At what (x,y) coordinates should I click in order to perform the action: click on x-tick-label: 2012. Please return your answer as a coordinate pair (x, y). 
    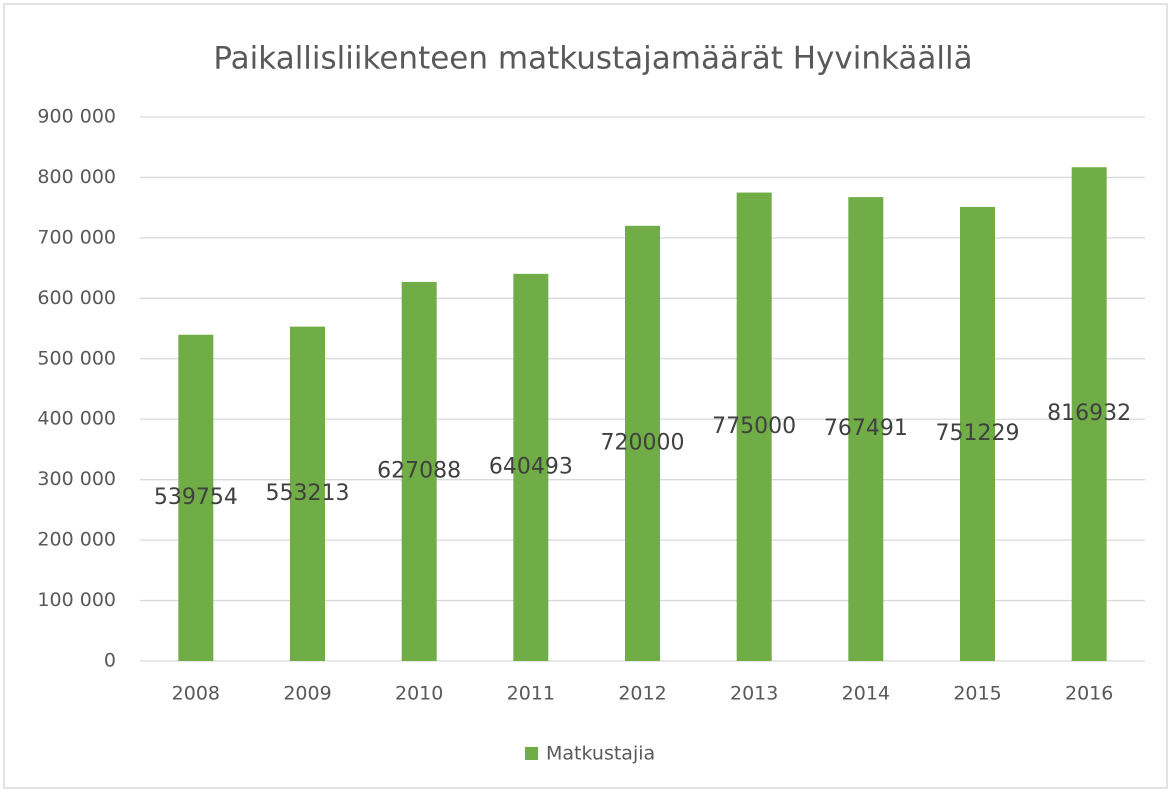
    Looking at the image, I should click on (642, 694).